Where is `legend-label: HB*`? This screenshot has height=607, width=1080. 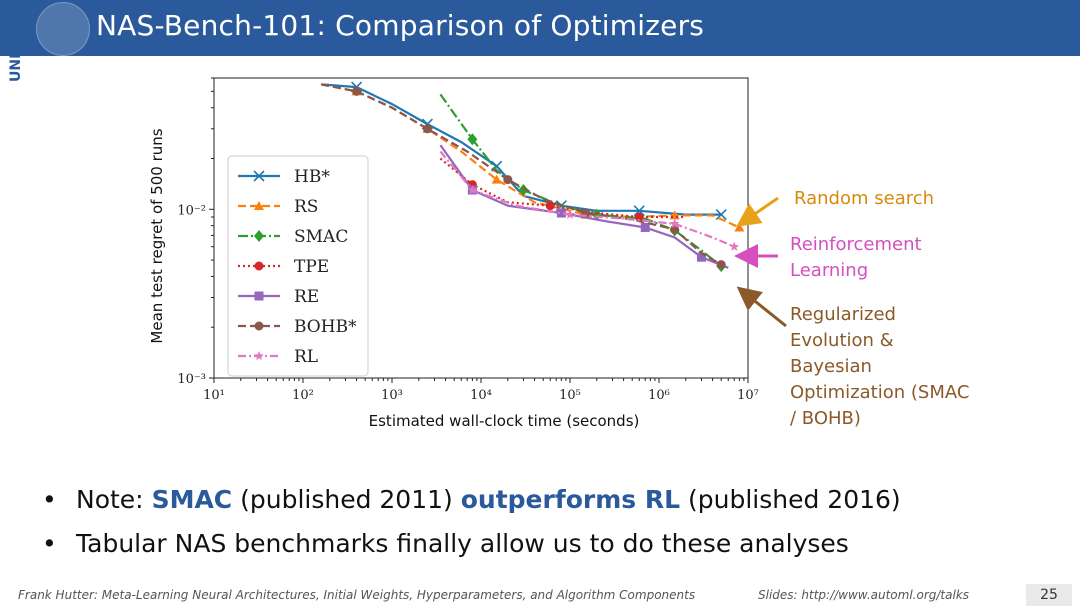 legend-label: HB* is located at coordinates (312, 177).